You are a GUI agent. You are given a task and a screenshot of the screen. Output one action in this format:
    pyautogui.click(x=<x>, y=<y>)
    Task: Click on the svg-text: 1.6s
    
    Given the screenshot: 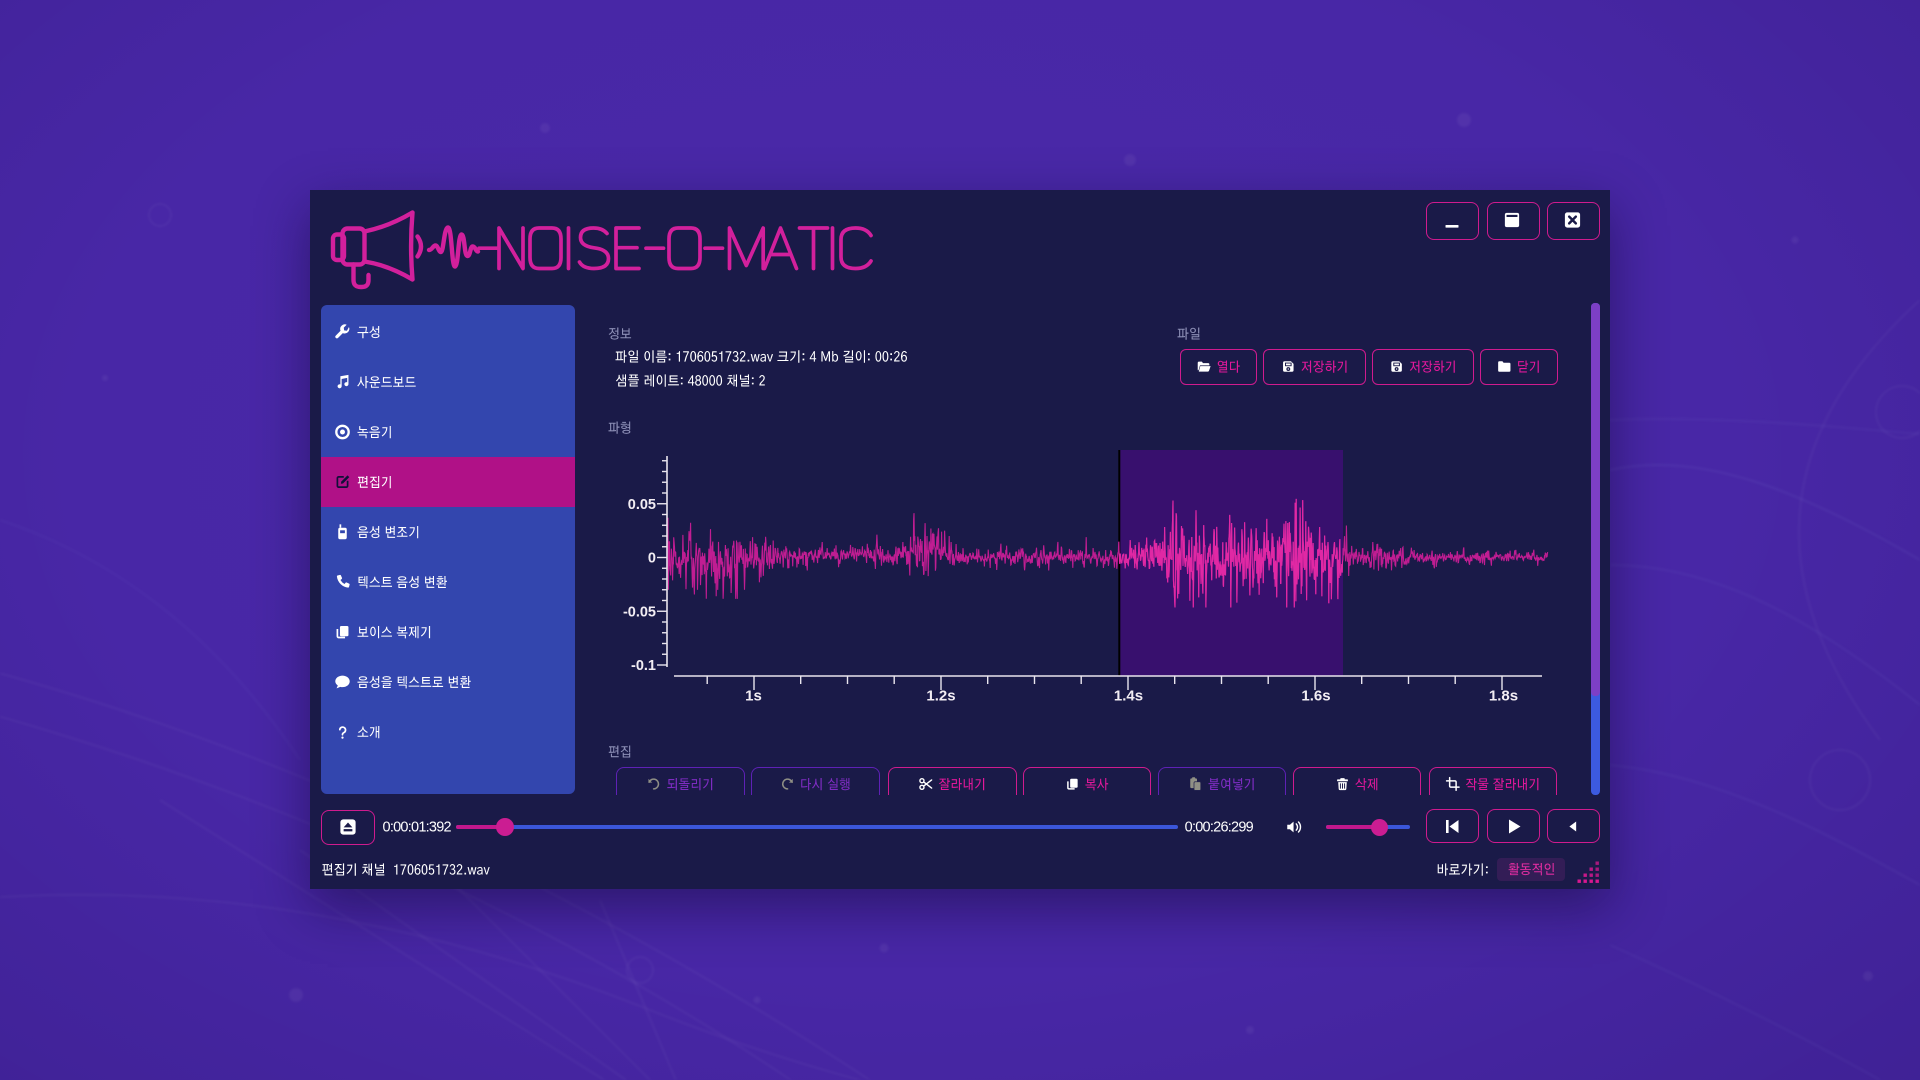 What is the action you would take?
    pyautogui.click(x=1315, y=696)
    